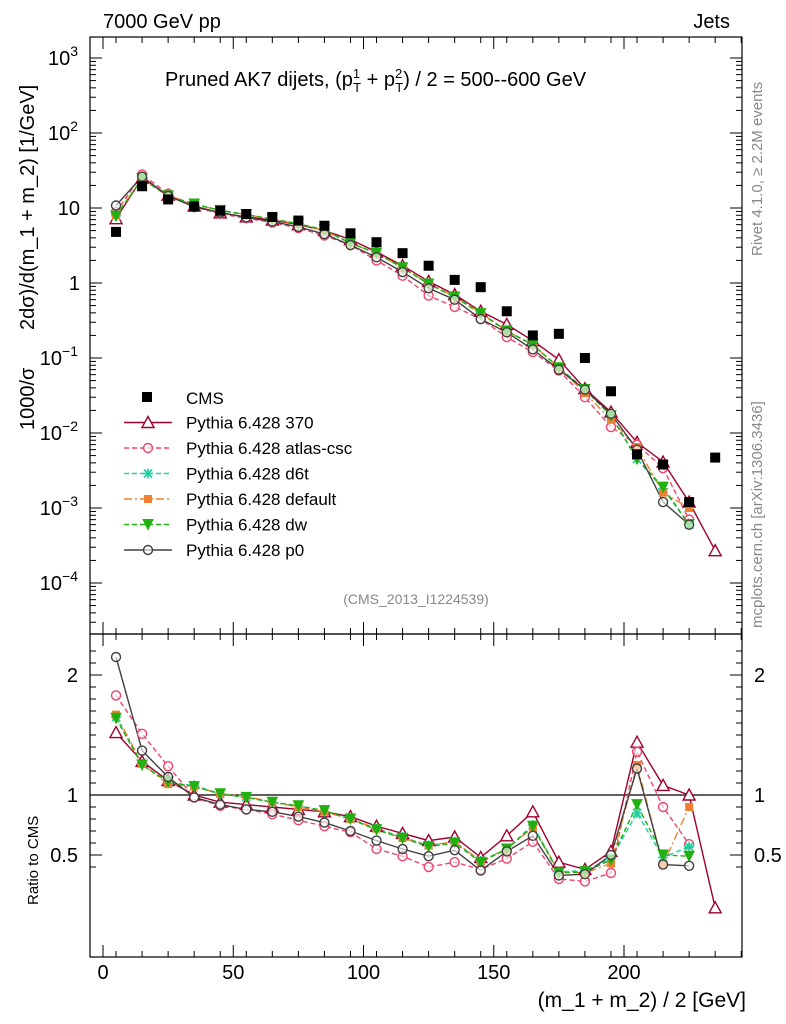 The height and width of the screenshot is (1024, 786). I want to click on legend-label-atlas-csc: Pythia 6.428 atlas-csc, so click(269, 448).